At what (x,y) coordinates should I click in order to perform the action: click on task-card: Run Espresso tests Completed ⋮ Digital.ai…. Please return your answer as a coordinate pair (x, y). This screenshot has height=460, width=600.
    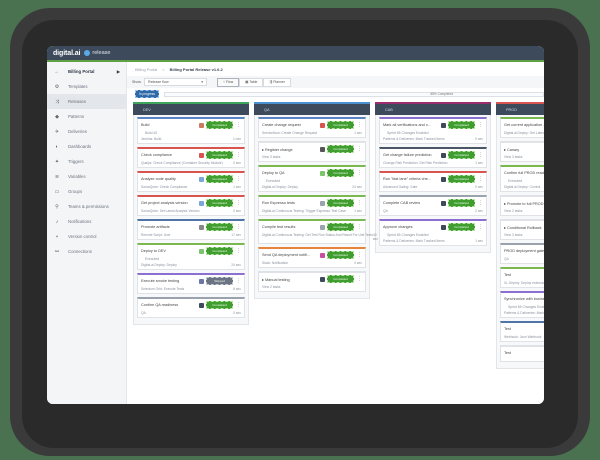
    Looking at the image, I should click on (312, 205).